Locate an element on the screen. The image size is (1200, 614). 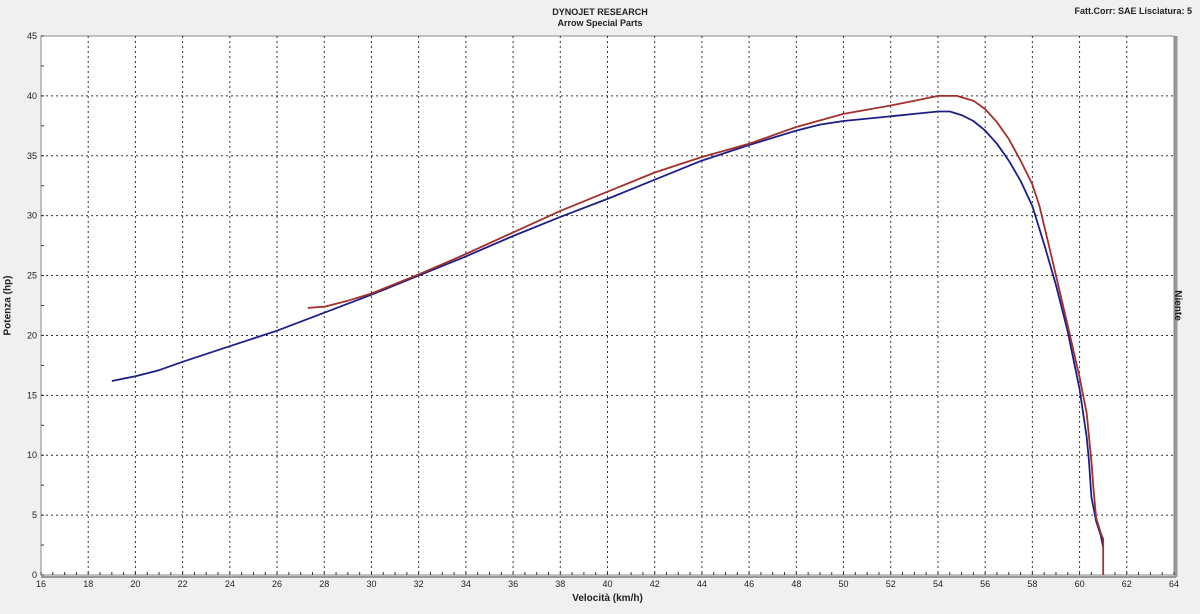
x-tick-label: 32 is located at coordinates (419, 584).